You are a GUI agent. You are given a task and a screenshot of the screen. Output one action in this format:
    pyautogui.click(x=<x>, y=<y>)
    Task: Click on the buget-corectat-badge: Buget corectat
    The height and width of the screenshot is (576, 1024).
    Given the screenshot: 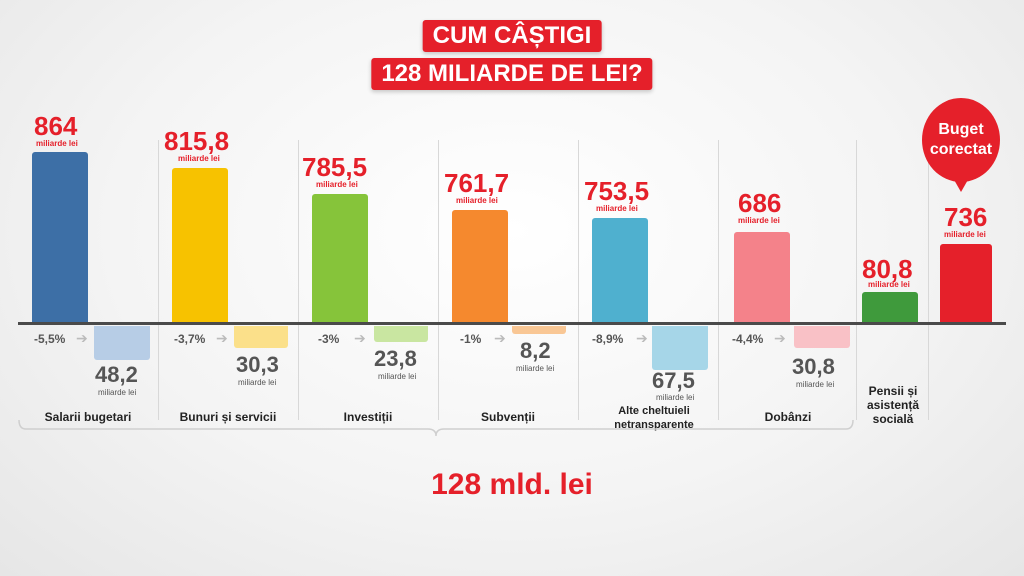 What is the action you would take?
    pyautogui.click(x=961, y=140)
    